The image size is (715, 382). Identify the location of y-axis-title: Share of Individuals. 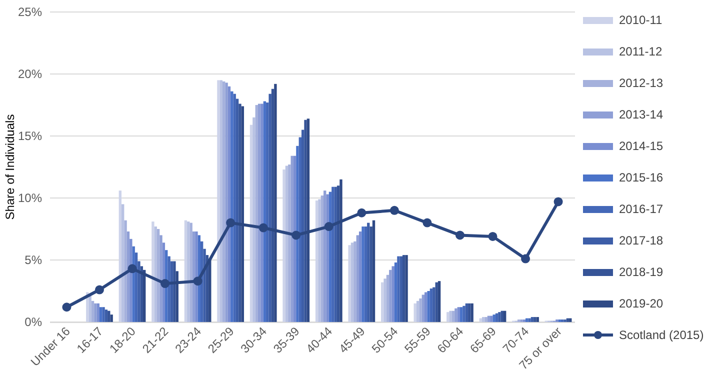
(10, 167).